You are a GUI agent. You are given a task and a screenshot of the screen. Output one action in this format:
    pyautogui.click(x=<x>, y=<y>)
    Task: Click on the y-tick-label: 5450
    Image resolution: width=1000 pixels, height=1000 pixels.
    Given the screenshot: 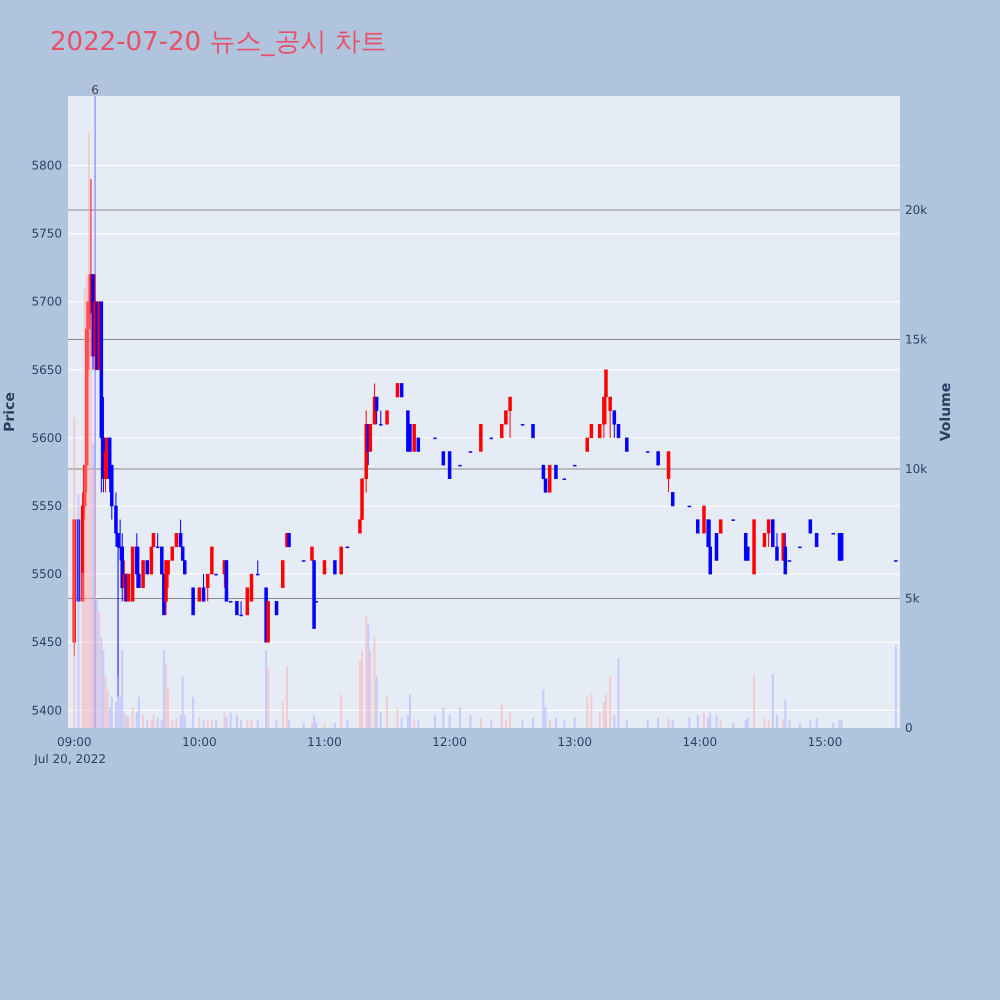 What is the action you would take?
    pyautogui.click(x=46, y=642)
    